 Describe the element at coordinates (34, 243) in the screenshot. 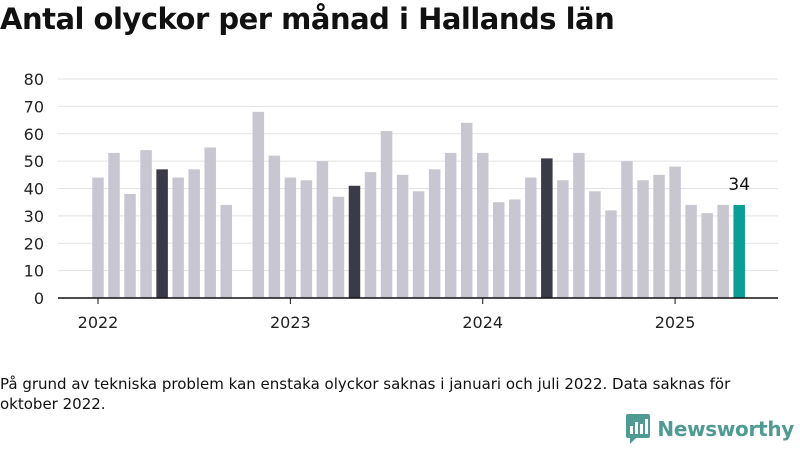

I see `y-tick-label: 20` at that location.